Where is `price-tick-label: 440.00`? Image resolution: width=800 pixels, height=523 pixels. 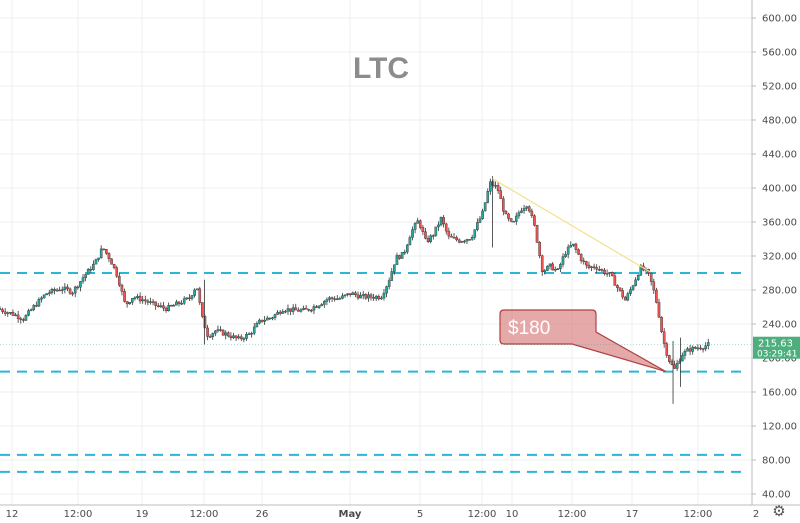
price-tick-label: 440.00 is located at coordinates (779, 155).